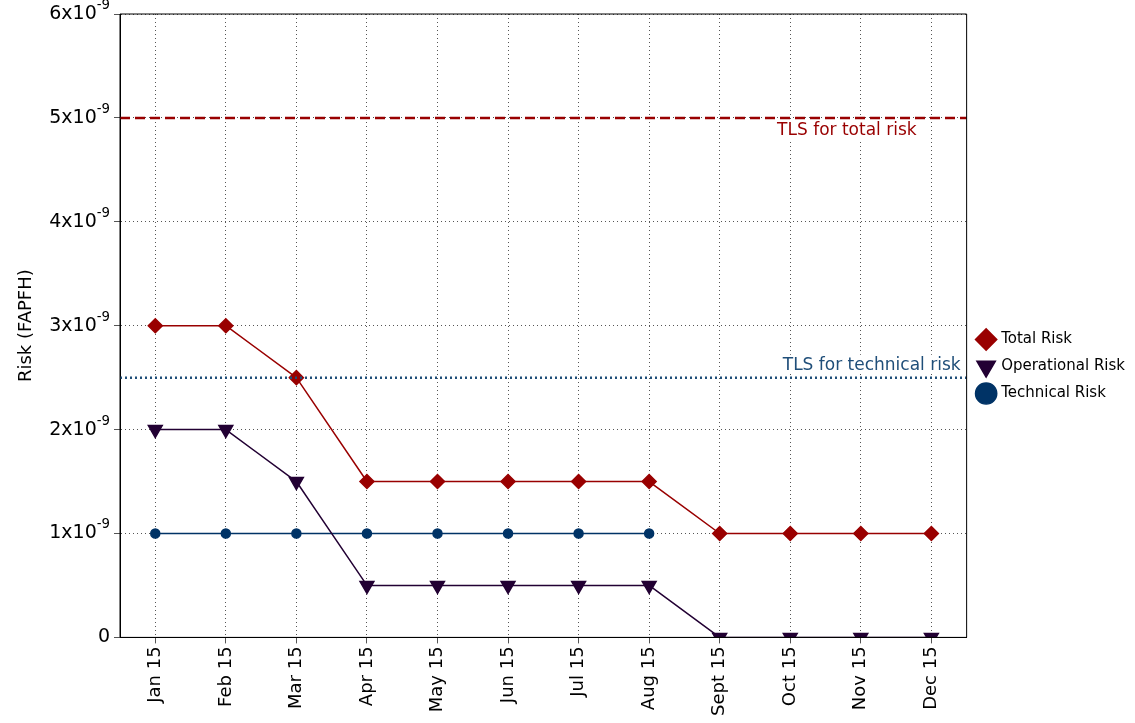 This screenshot has width=1135, height=723. Describe the element at coordinates (295, 677) in the screenshot. I see `x-tick-label: Mar 15` at that location.